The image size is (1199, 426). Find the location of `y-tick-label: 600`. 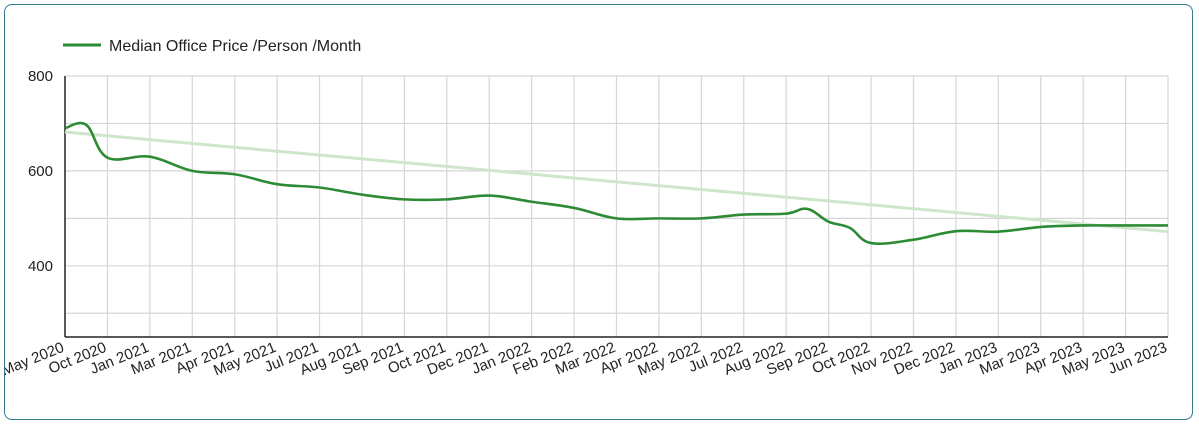

y-tick-label: 600 is located at coordinates (40, 171).